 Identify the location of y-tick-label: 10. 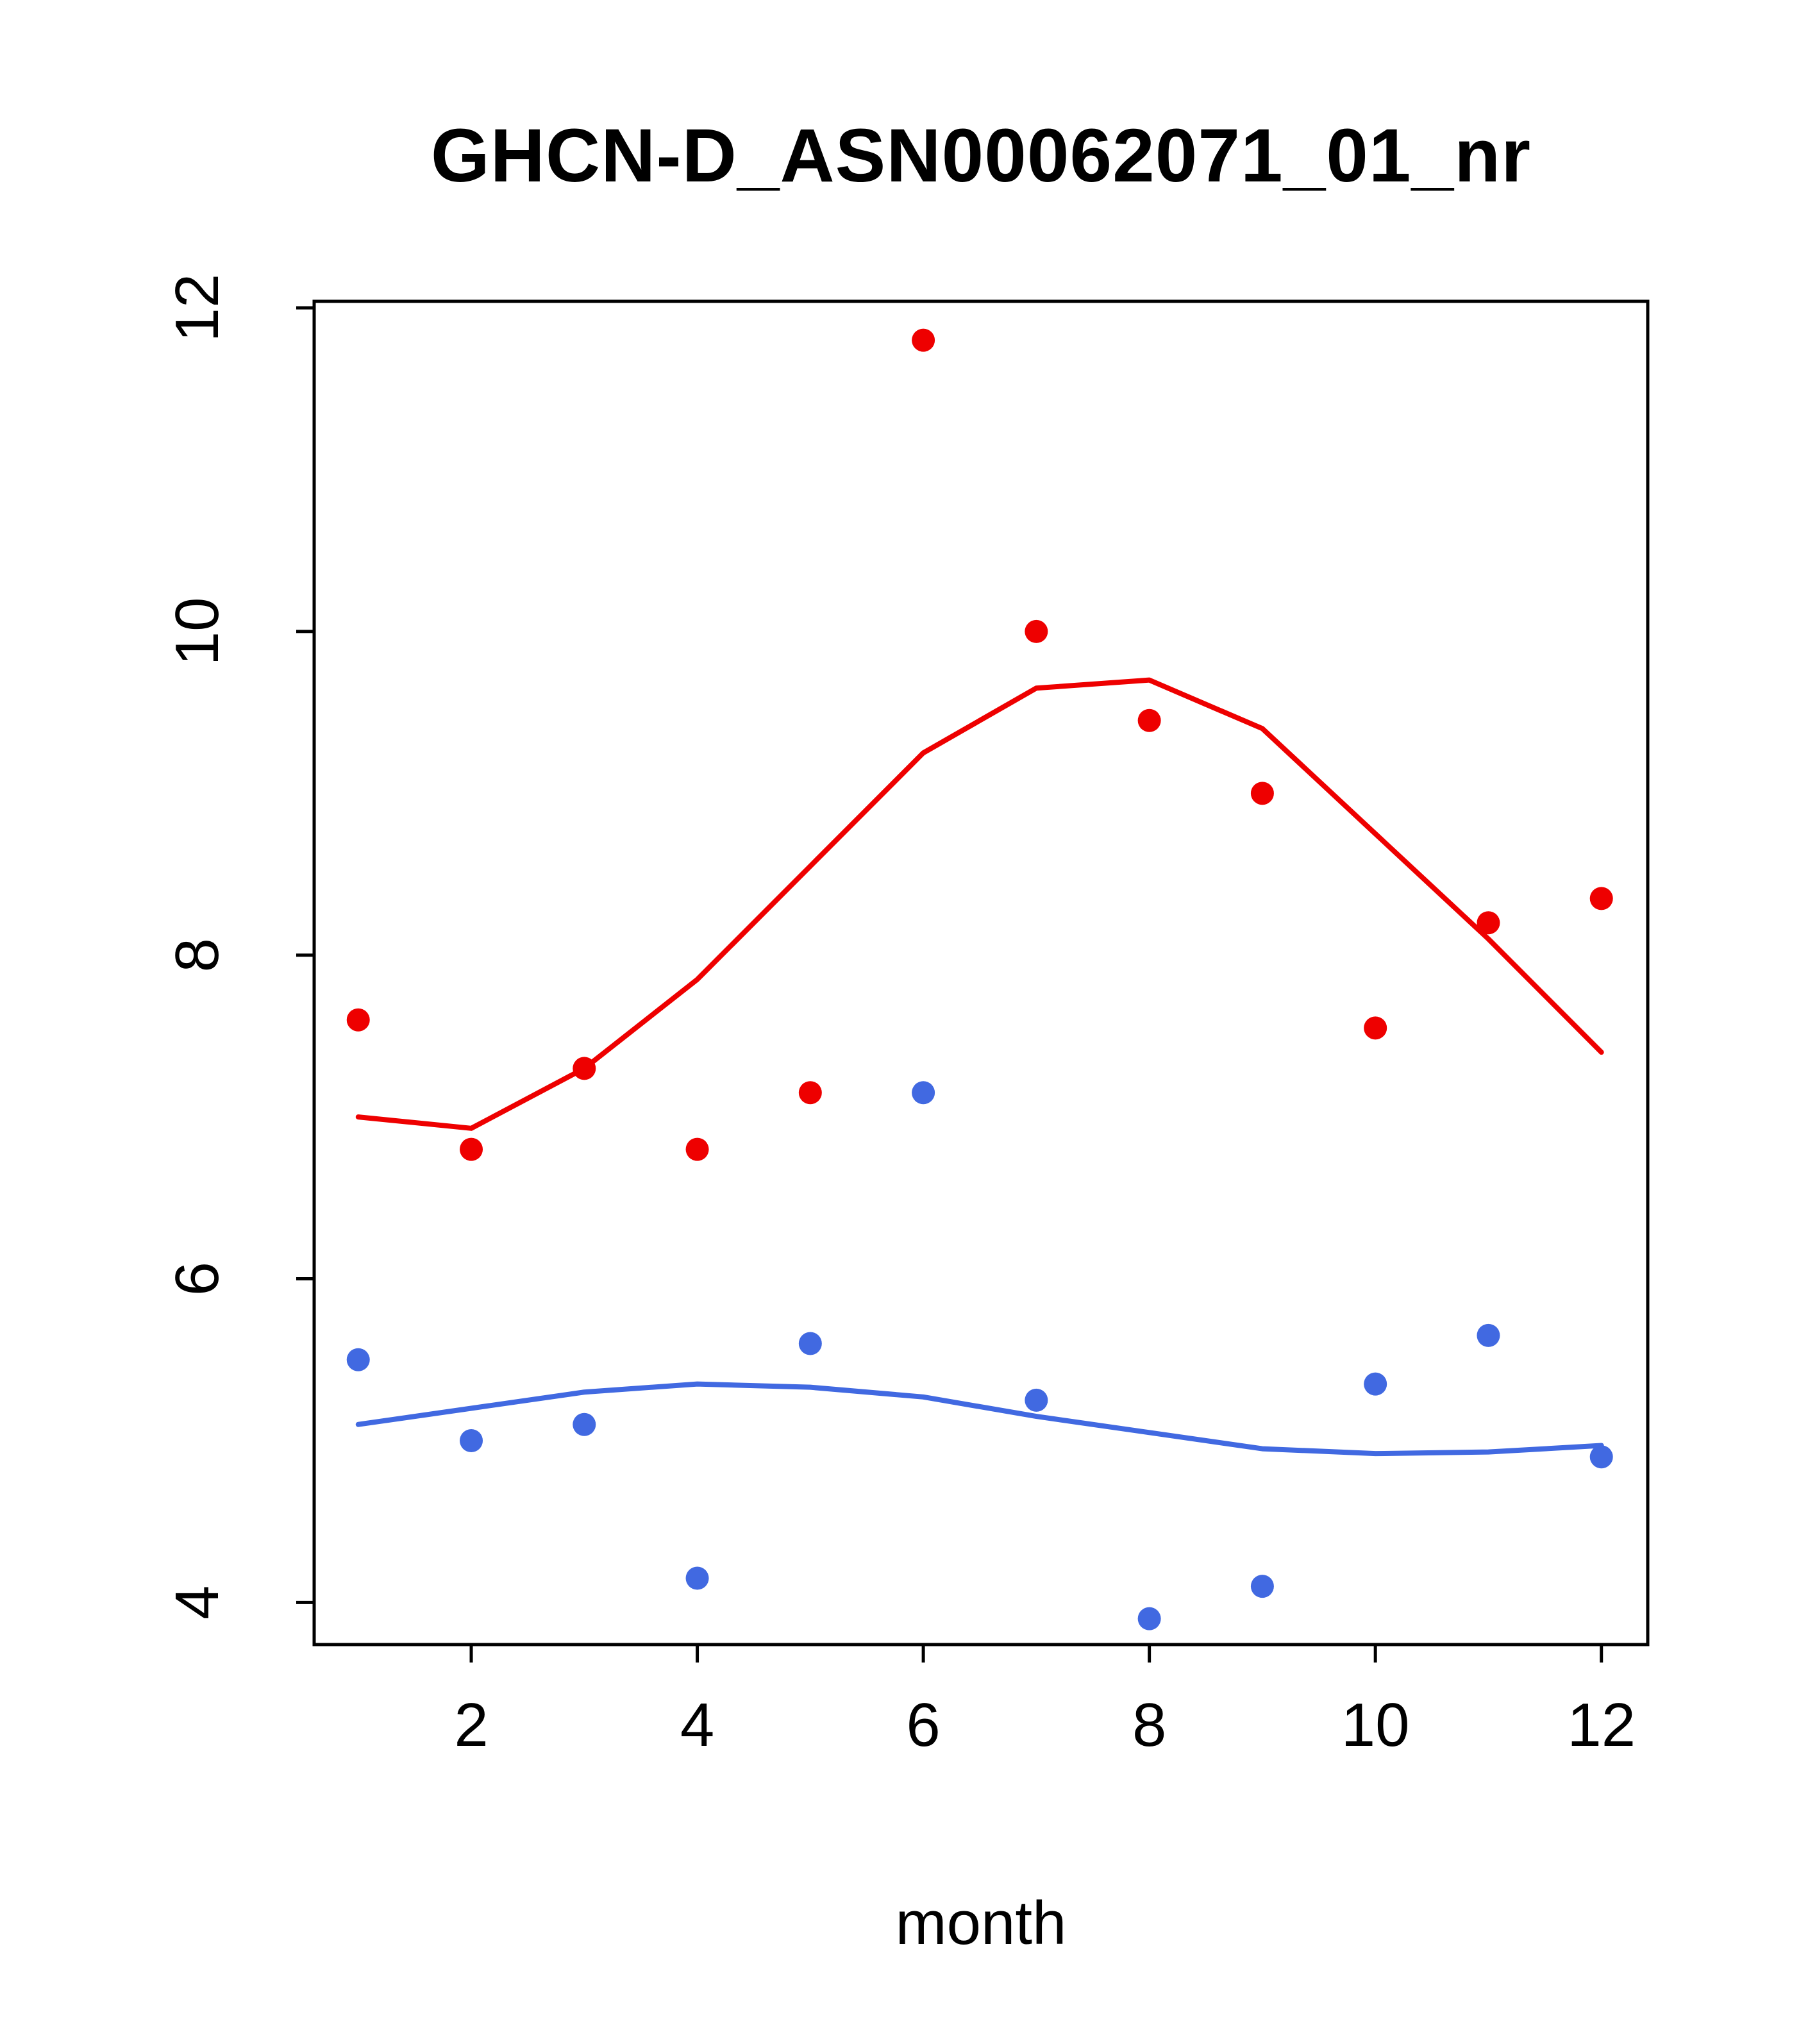
(197, 632).